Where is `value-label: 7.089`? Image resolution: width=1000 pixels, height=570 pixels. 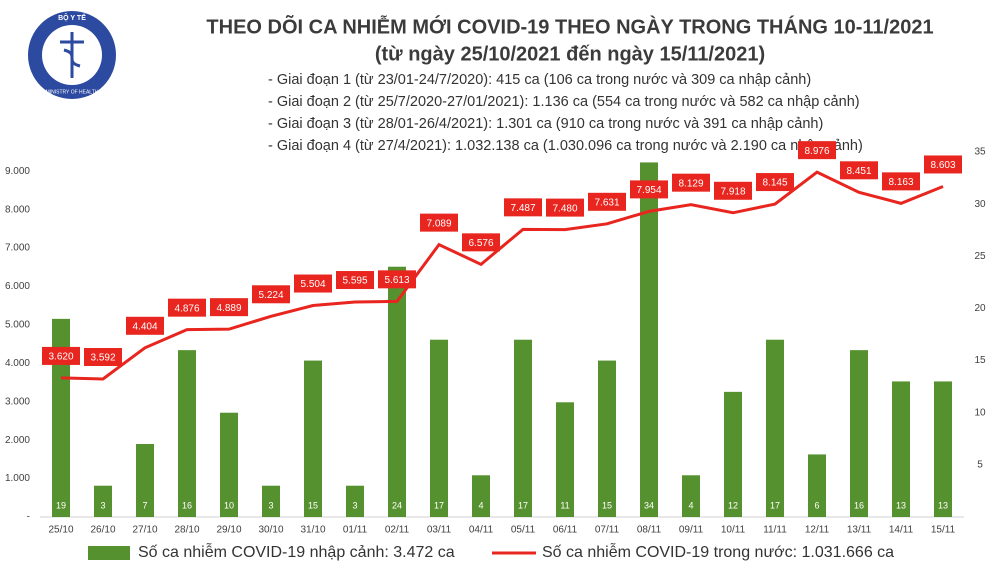 value-label: 7.089 is located at coordinates (438, 223).